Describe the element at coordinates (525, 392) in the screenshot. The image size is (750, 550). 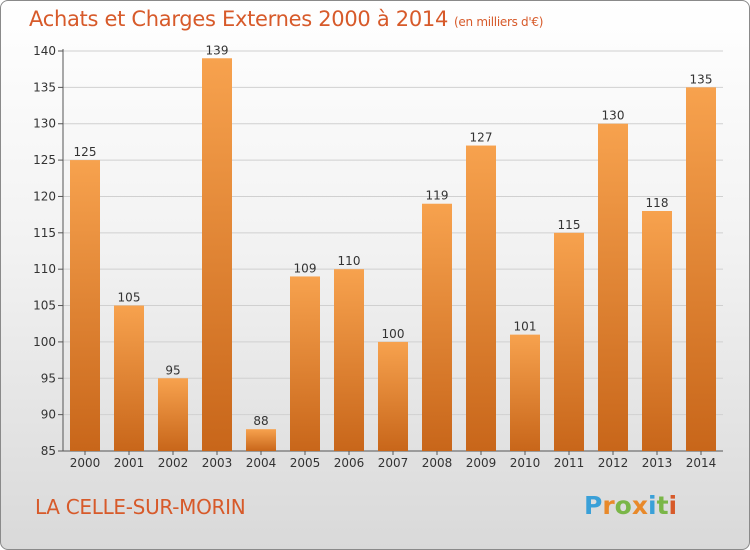
I see `bar-2010` at that location.